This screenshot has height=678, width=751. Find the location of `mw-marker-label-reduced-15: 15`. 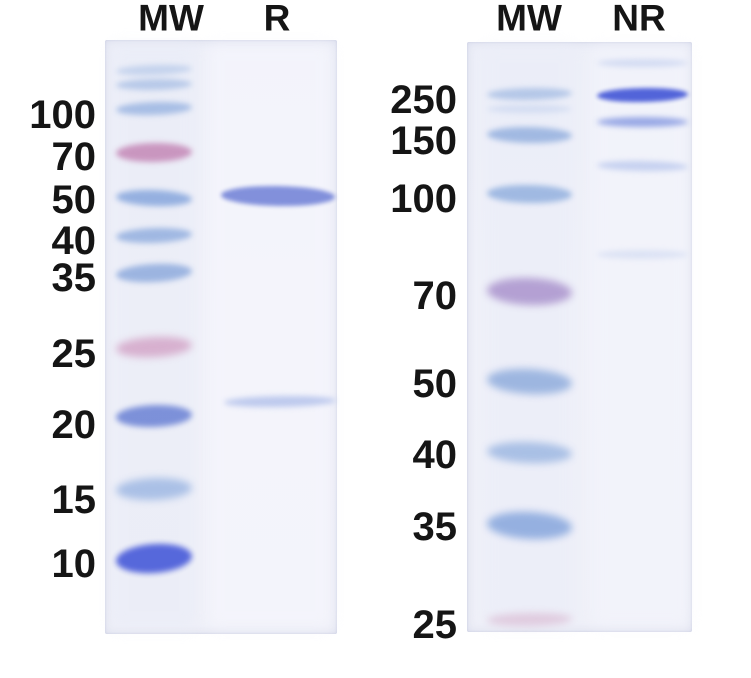

mw-marker-label-reduced-15: 15 is located at coordinates (74, 500).